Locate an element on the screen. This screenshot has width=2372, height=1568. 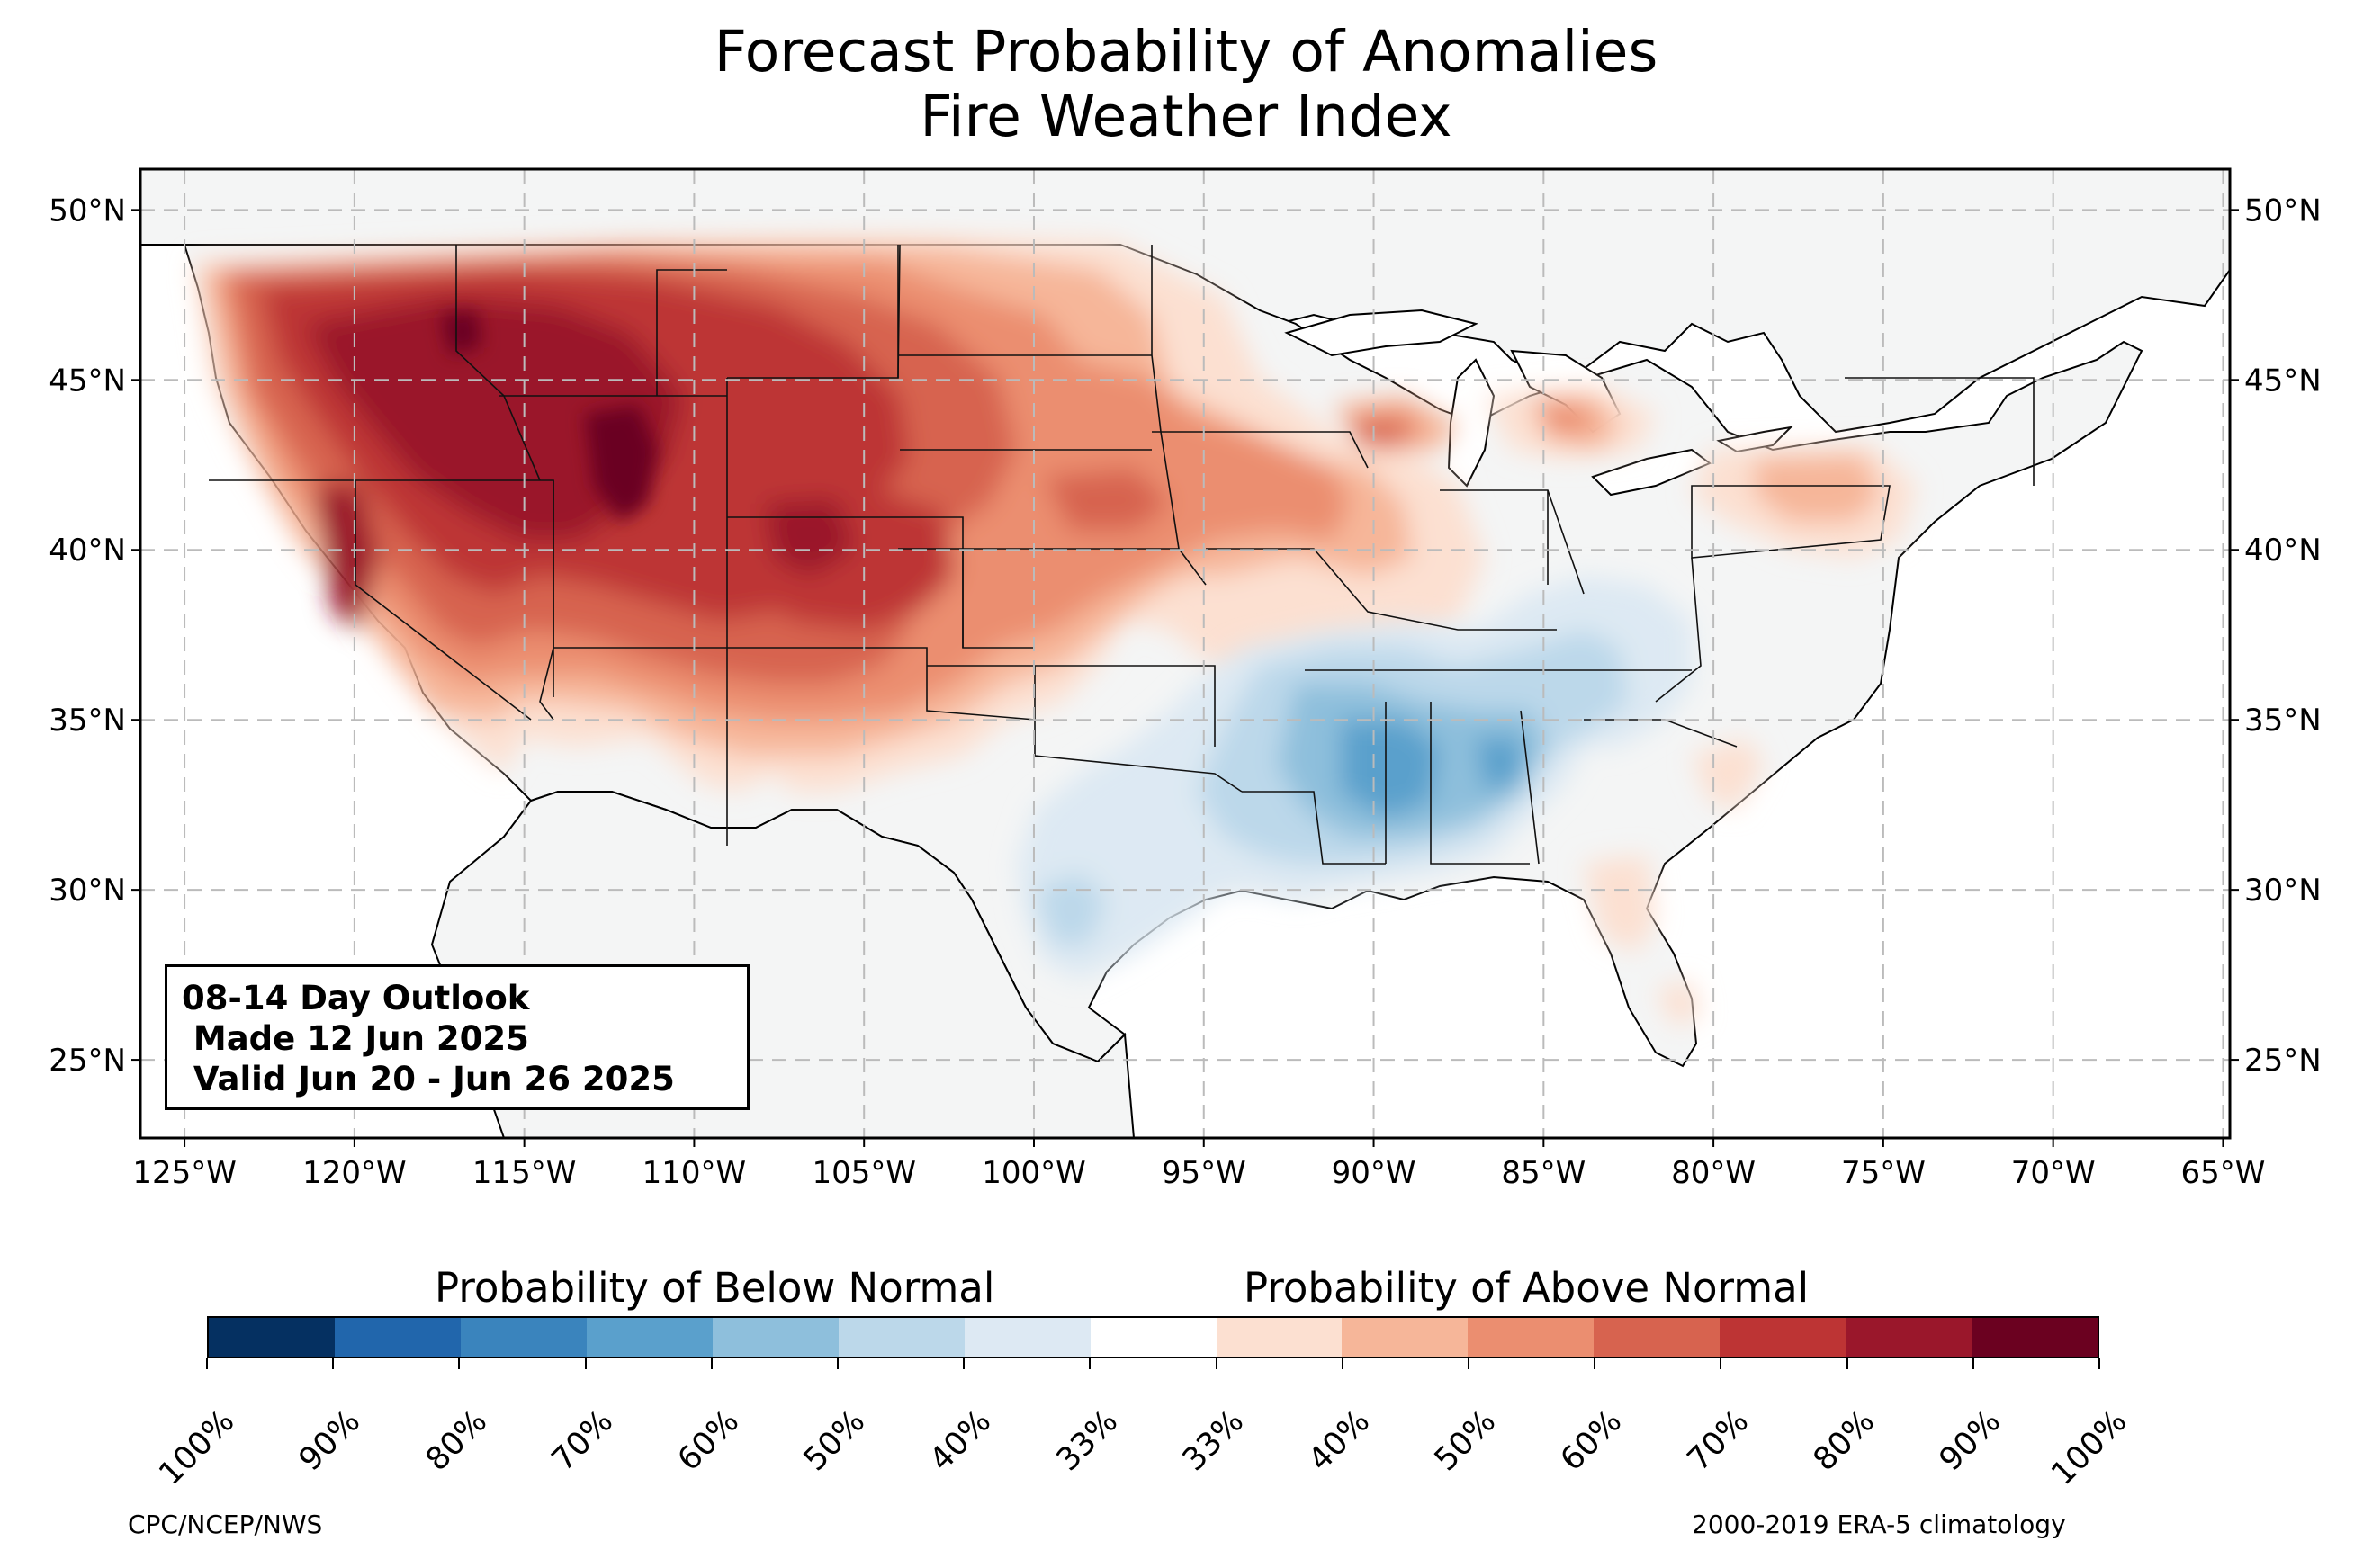
footer-climatology: 2000-2019 ERA-5 climatology is located at coordinates (1879, 1524).